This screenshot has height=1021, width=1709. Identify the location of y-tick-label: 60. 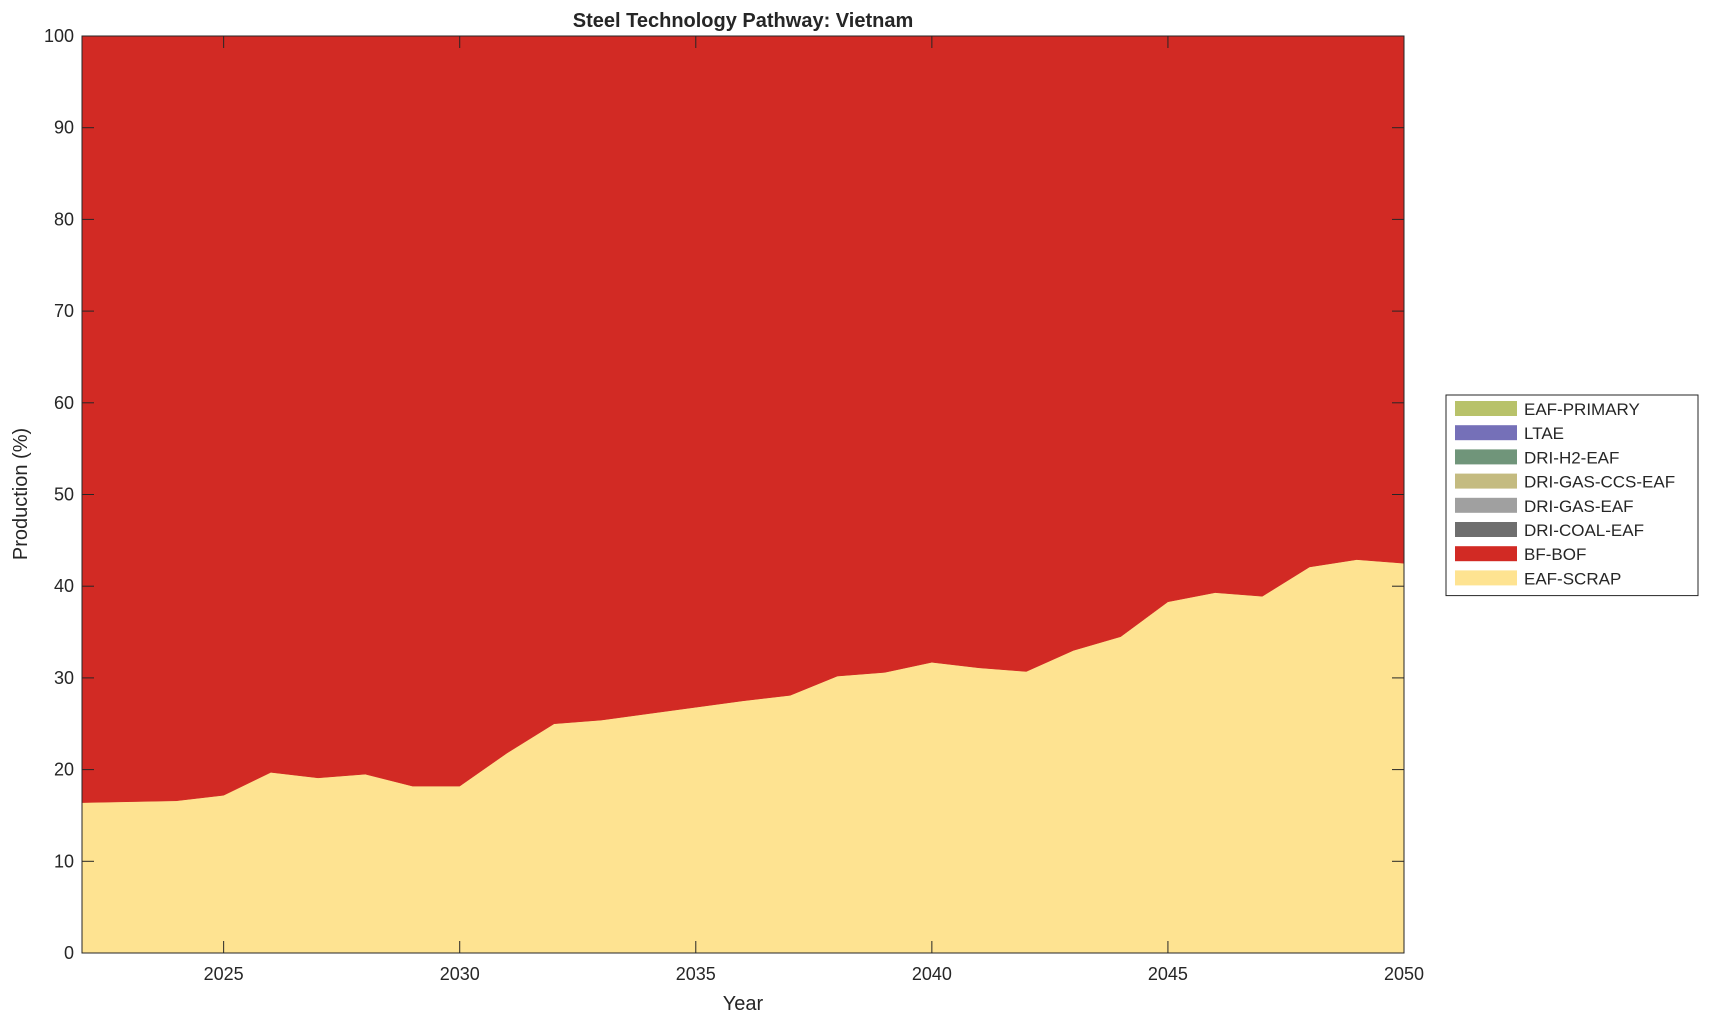
(64, 403).